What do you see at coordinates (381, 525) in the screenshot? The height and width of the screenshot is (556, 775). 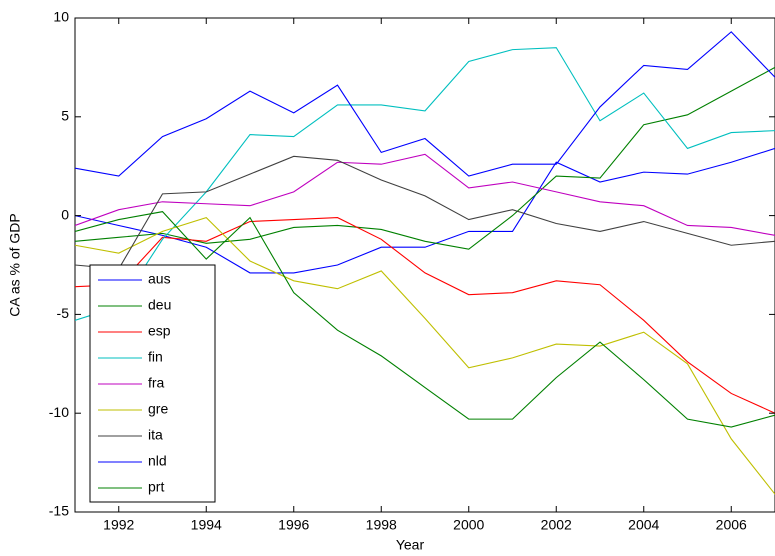 I see `x-tick-label: 1998` at bounding box center [381, 525].